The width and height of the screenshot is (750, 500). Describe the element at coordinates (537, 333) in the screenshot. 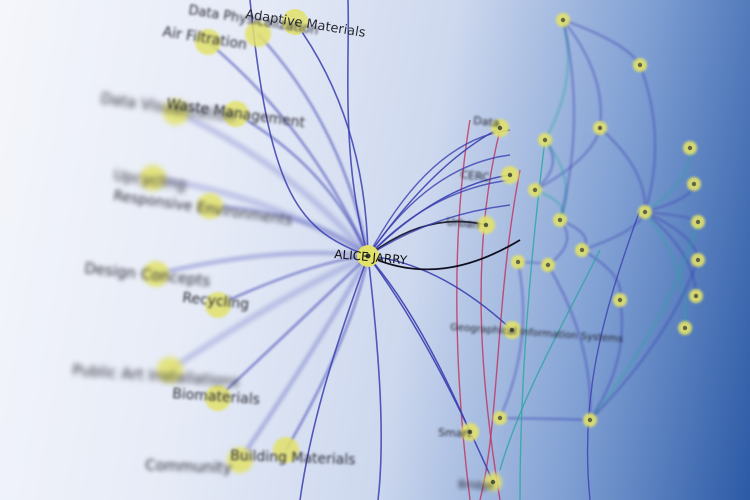

I see `topic-label: Geographical Information Systems` at that location.